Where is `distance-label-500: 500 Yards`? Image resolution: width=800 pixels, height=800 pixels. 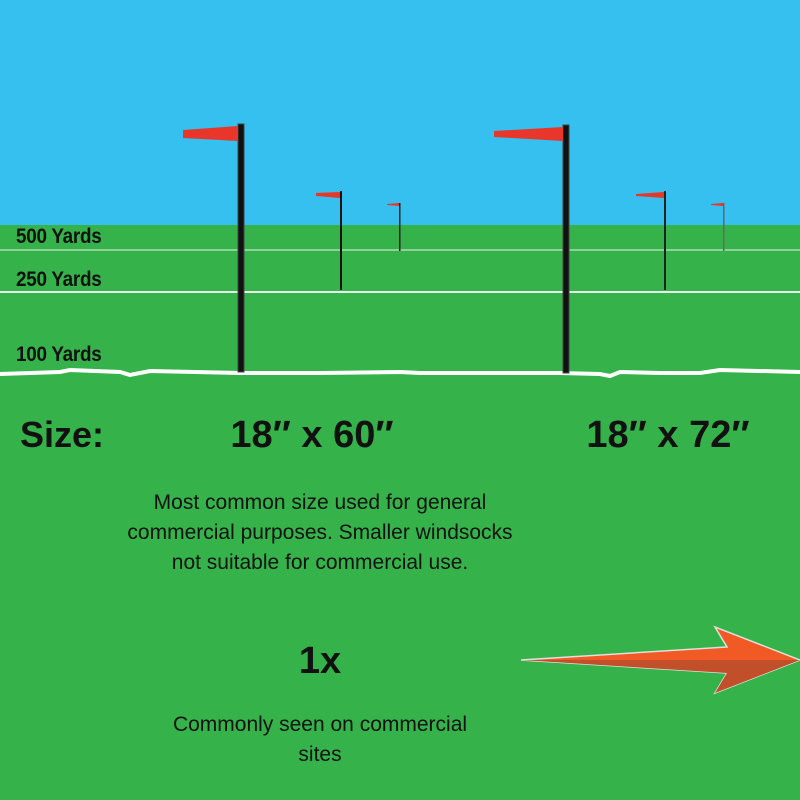
distance-label-500: 500 Yards is located at coordinates (59, 236).